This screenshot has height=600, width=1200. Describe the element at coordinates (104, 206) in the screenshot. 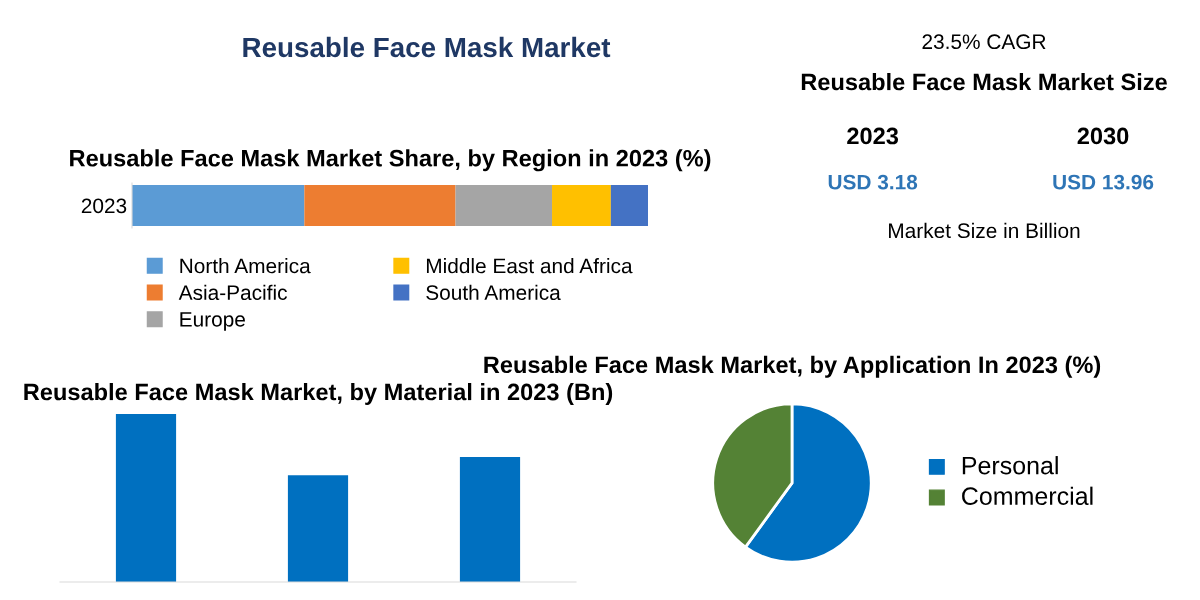

I see `text: 2023` at that location.